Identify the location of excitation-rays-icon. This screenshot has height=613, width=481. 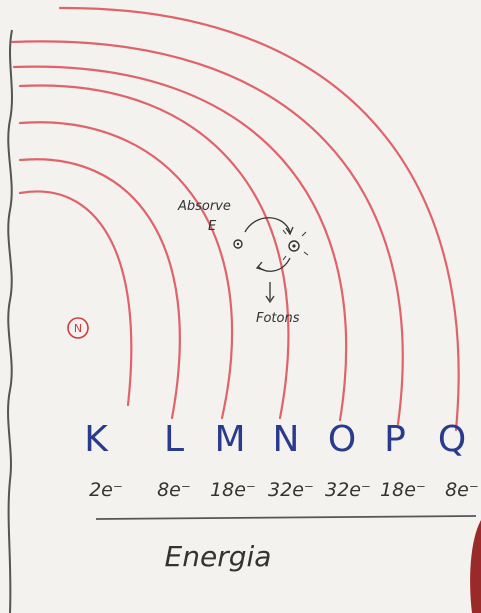
(295, 245).